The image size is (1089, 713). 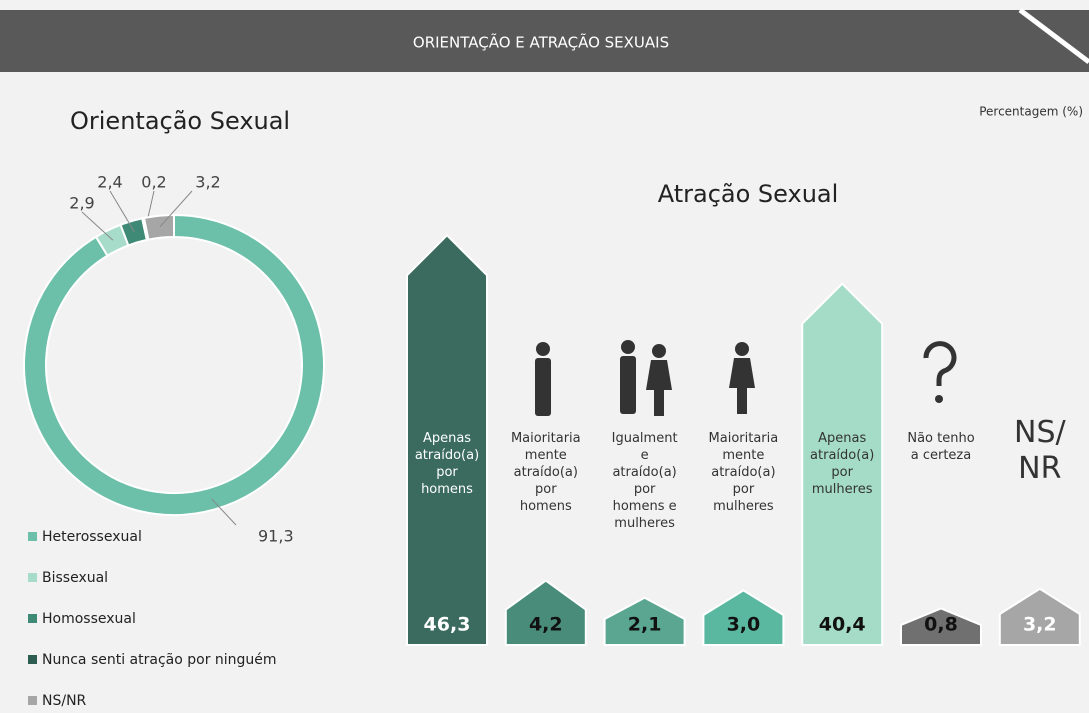 What do you see at coordinates (742, 378) in the screenshot?
I see `icon-woman` at bounding box center [742, 378].